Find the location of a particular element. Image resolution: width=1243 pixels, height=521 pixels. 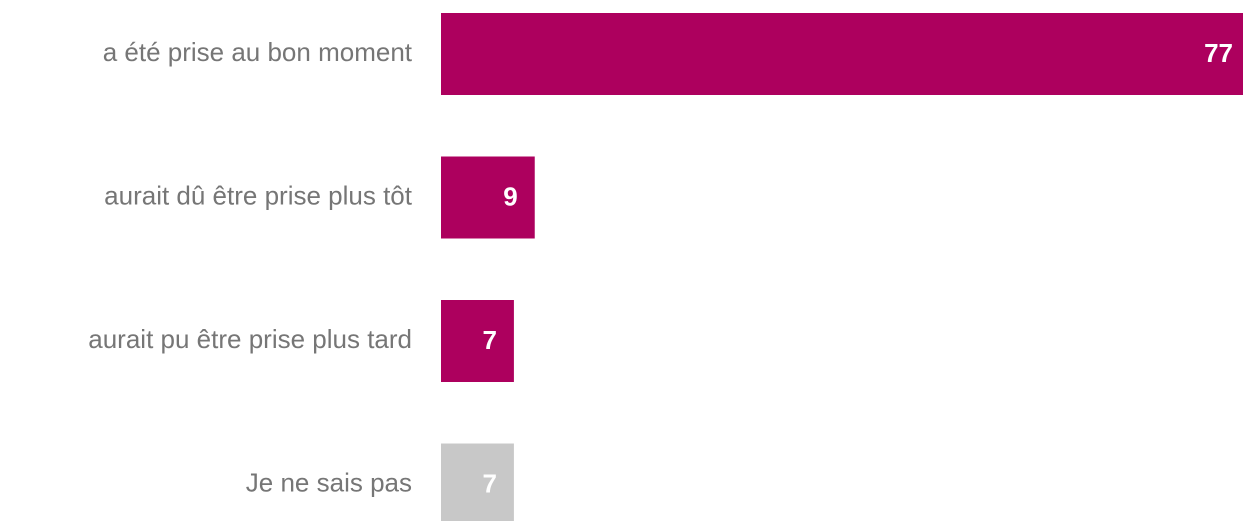

category-label: aurait dû être prise plus tôt is located at coordinates (258, 195).